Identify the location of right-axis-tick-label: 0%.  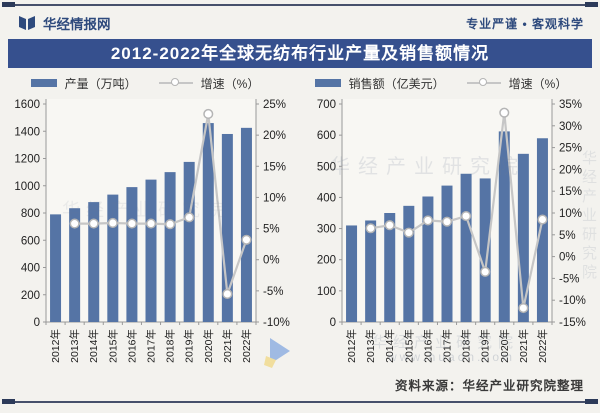
(271, 261).